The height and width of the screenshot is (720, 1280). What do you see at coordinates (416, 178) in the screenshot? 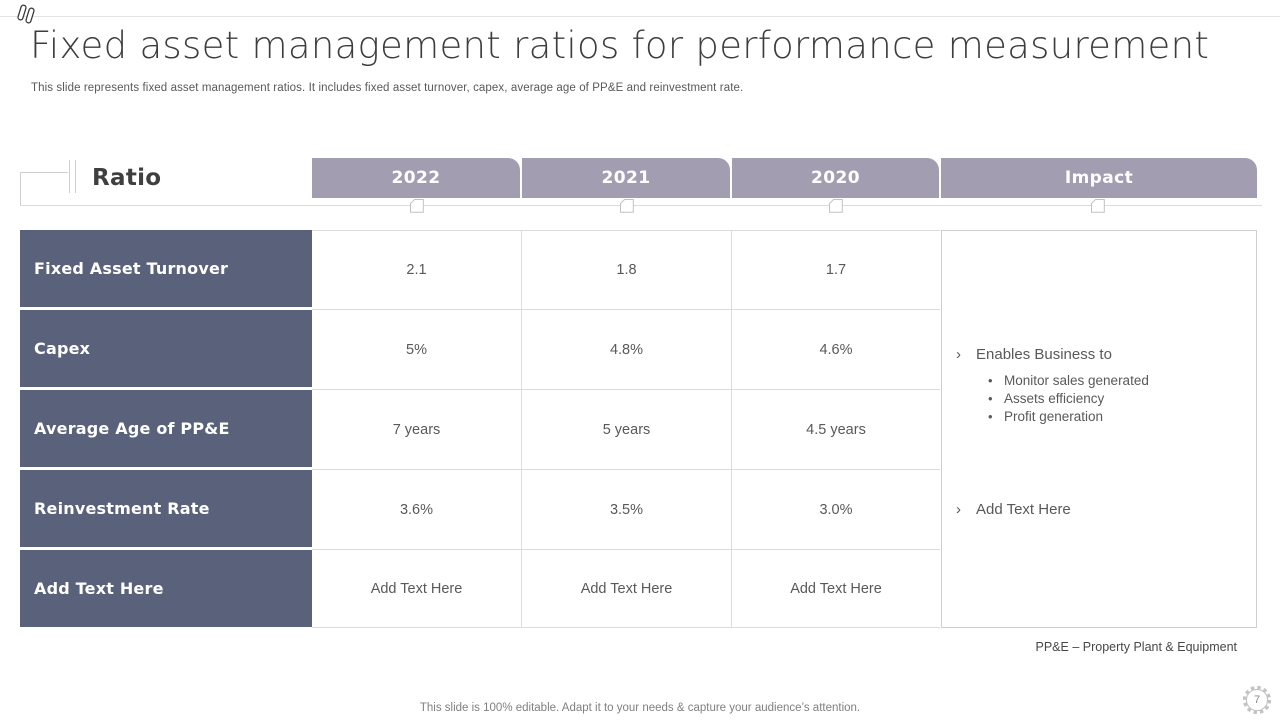
I see `column-header-2022: 2022` at bounding box center [416, 178].